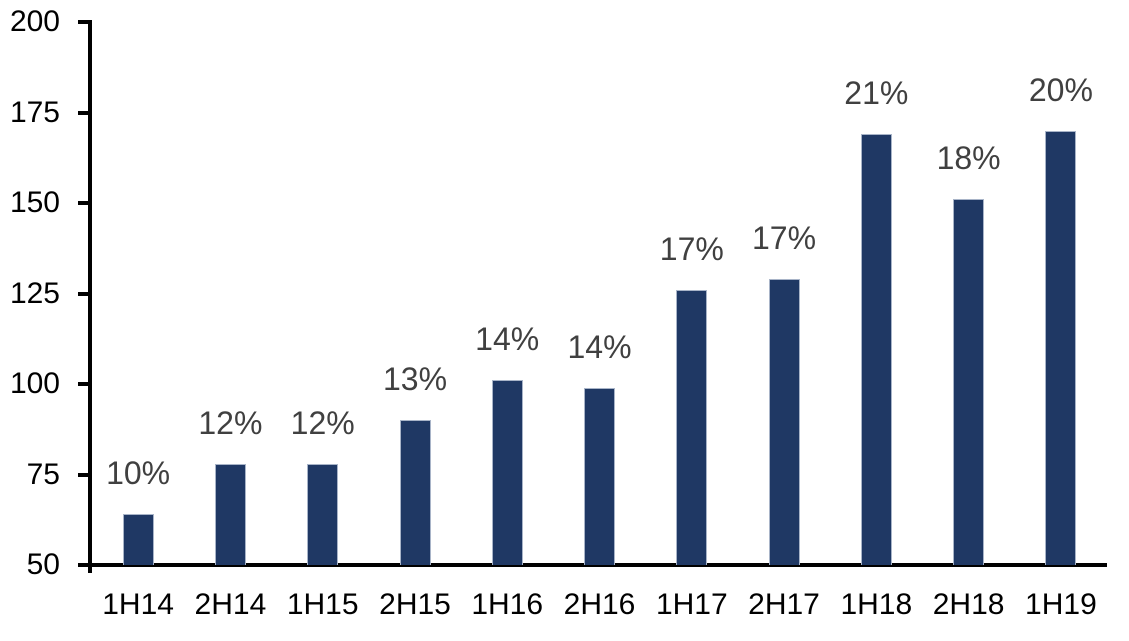  I want to click on bar-data-label: 20%, so click(1060, 89).